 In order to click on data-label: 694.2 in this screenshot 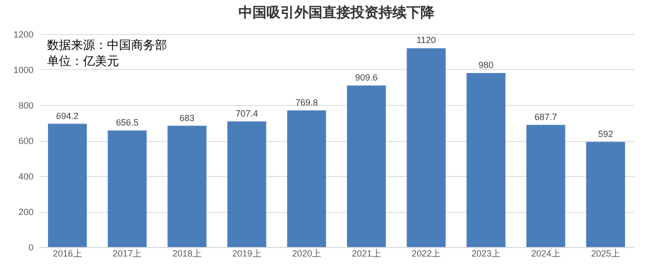, I will do `click(67, 115)`.